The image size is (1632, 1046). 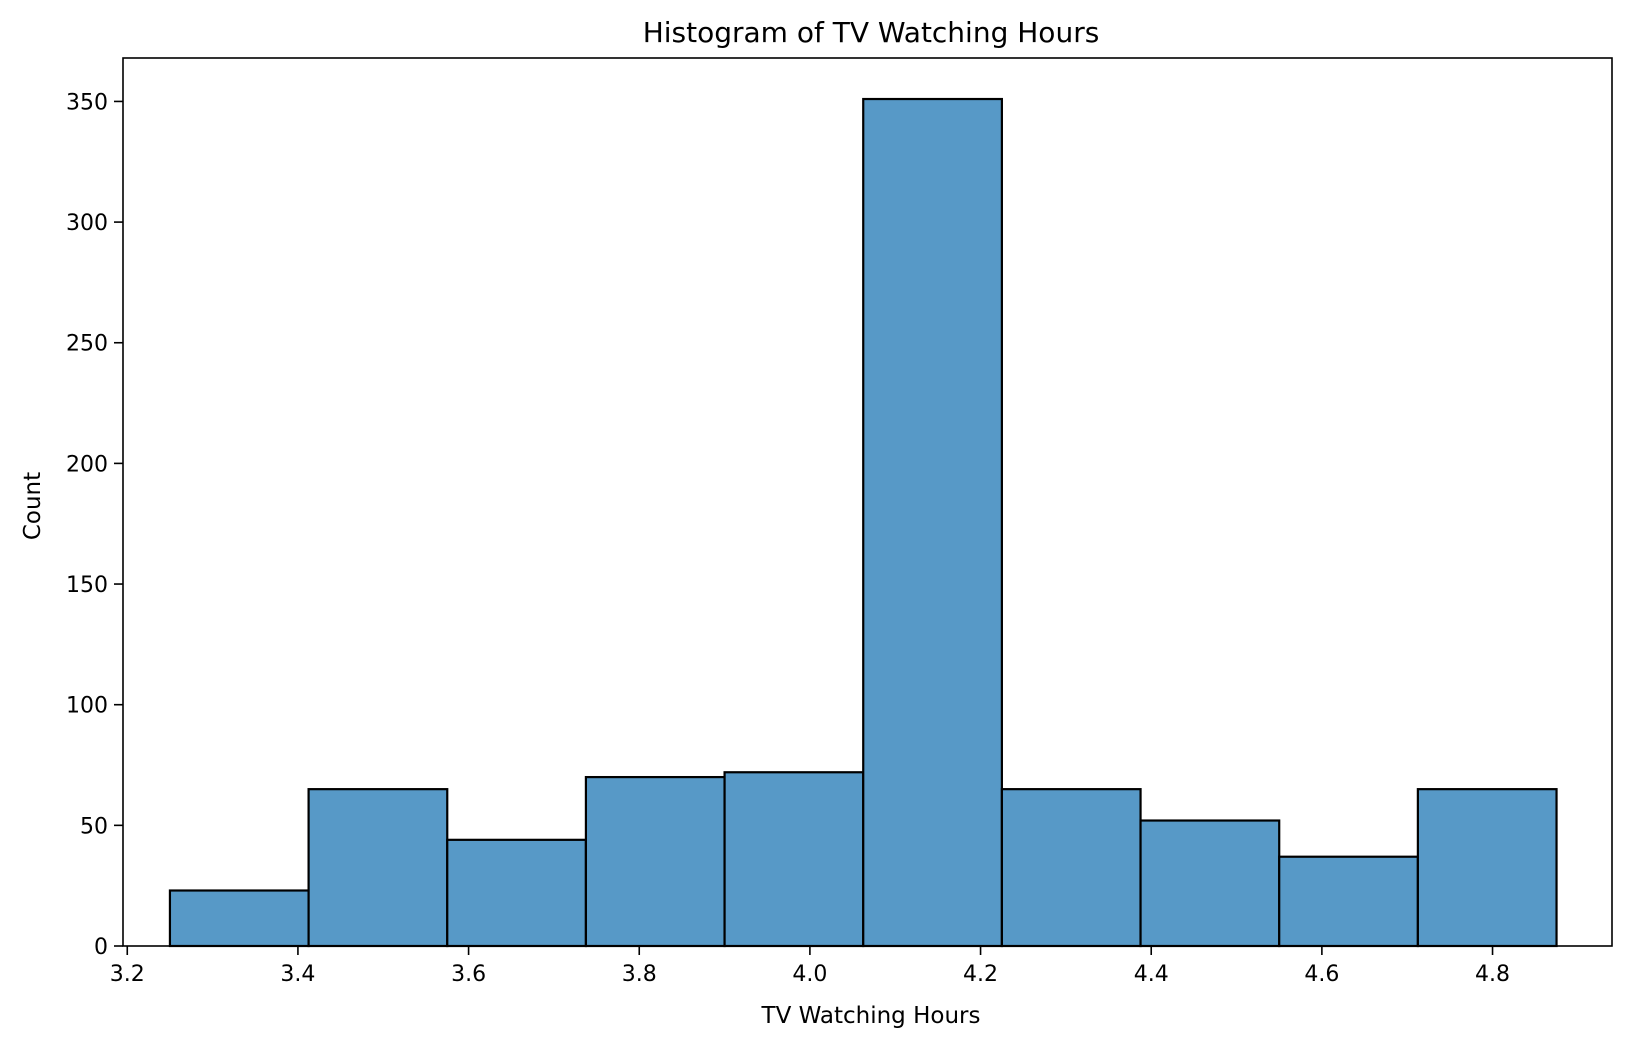 What do you see at coordinates (1321, 974) in the screenshot?
I see `x-tick-label: 4.6` at bounding box center [1321, 974].